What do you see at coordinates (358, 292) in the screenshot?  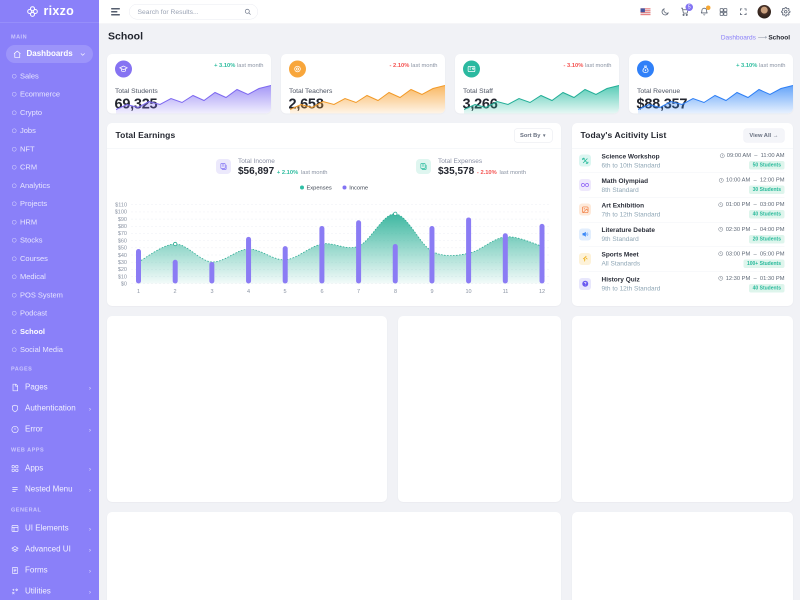 I see `svg-text: 7` at bounding box center [358, 292].